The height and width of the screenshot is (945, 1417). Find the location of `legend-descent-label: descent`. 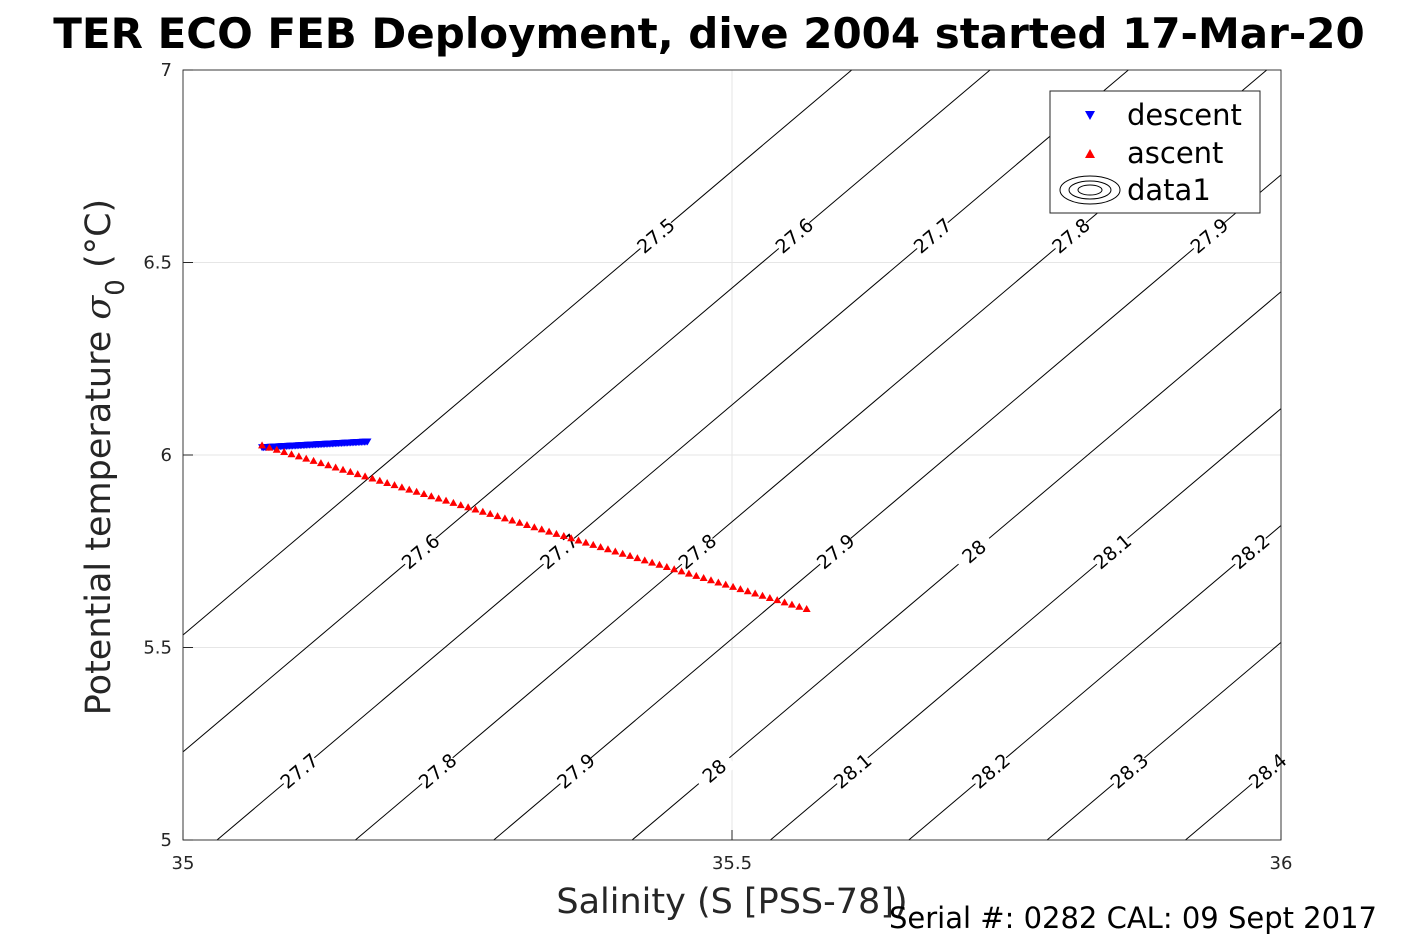

legend-descent-label: descent is located at coordinates (1184, 115).